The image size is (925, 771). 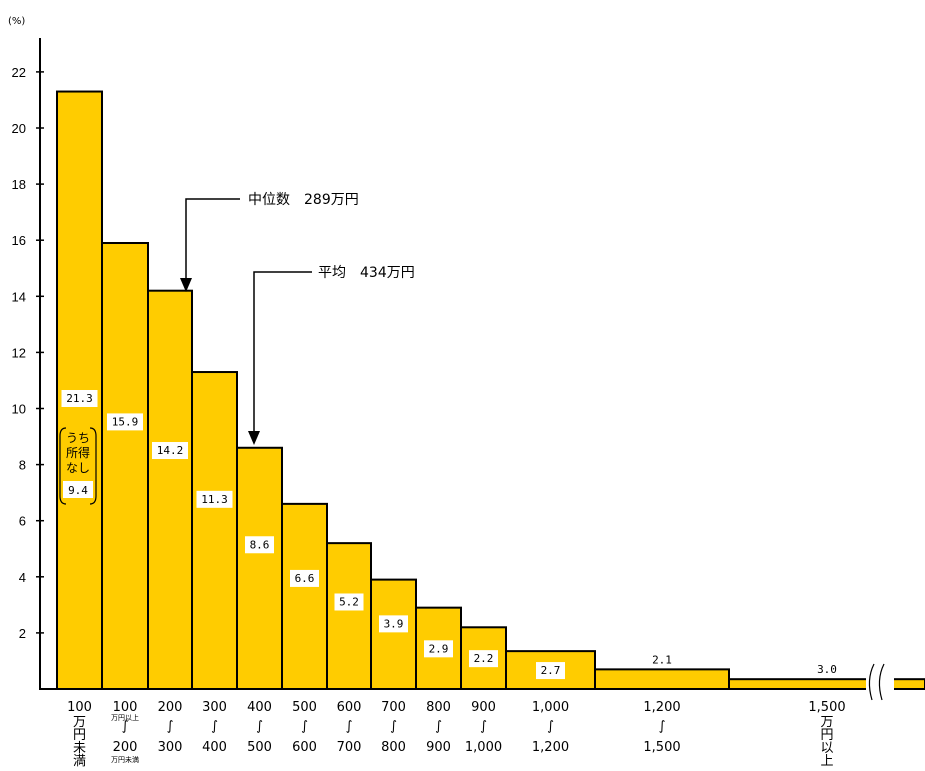 I want to click on value-label: 2.7, so click(x=551, y=670).